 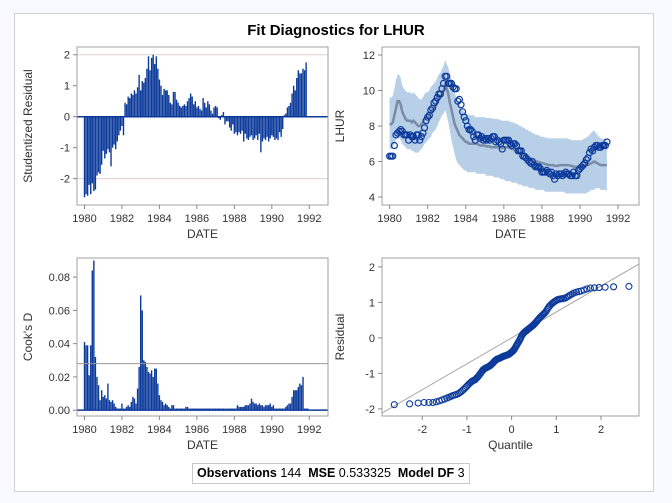 I want to click on x-tick-label: -1, so click(x=467, y=430).